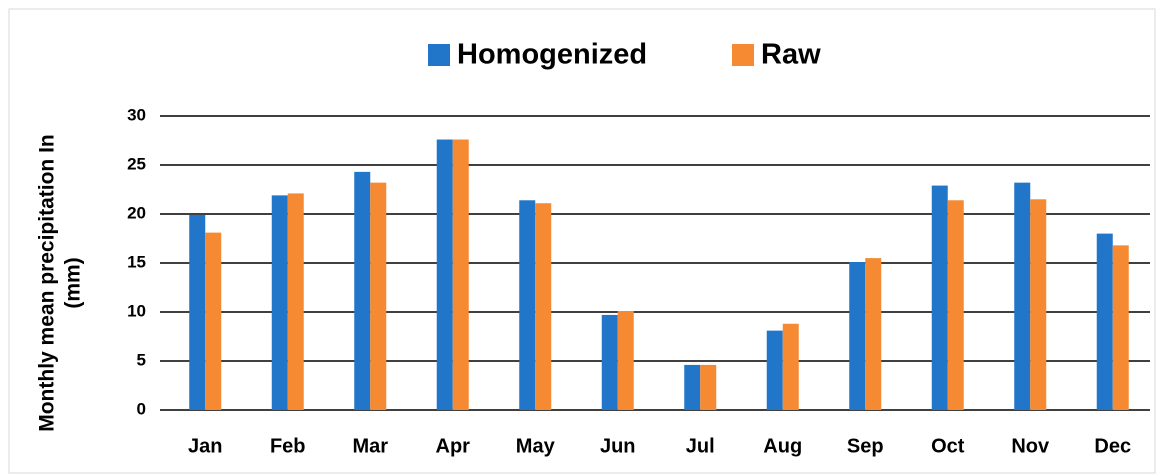 This screenshot has width=1164, height=474. What do you see at coordinates (136, 212) in the screenshot?
I see `y-tick-label: 20` at bounding box center [136, 212].